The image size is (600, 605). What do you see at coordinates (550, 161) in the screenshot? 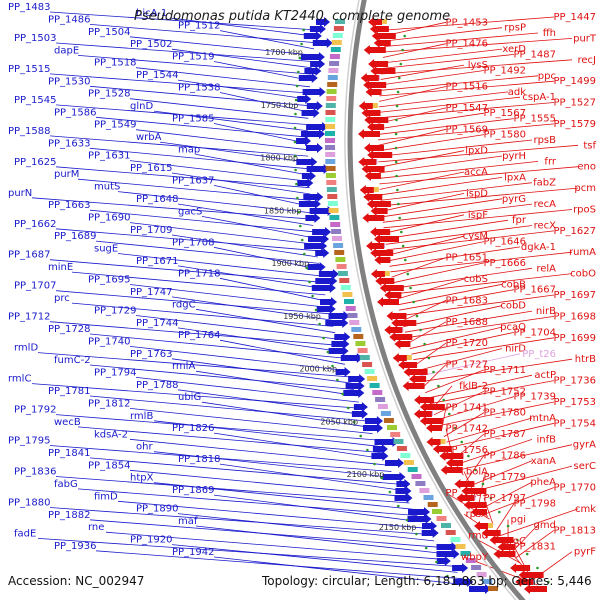
I see `gene-label-frr: frr` at bounding box center [550, 161].